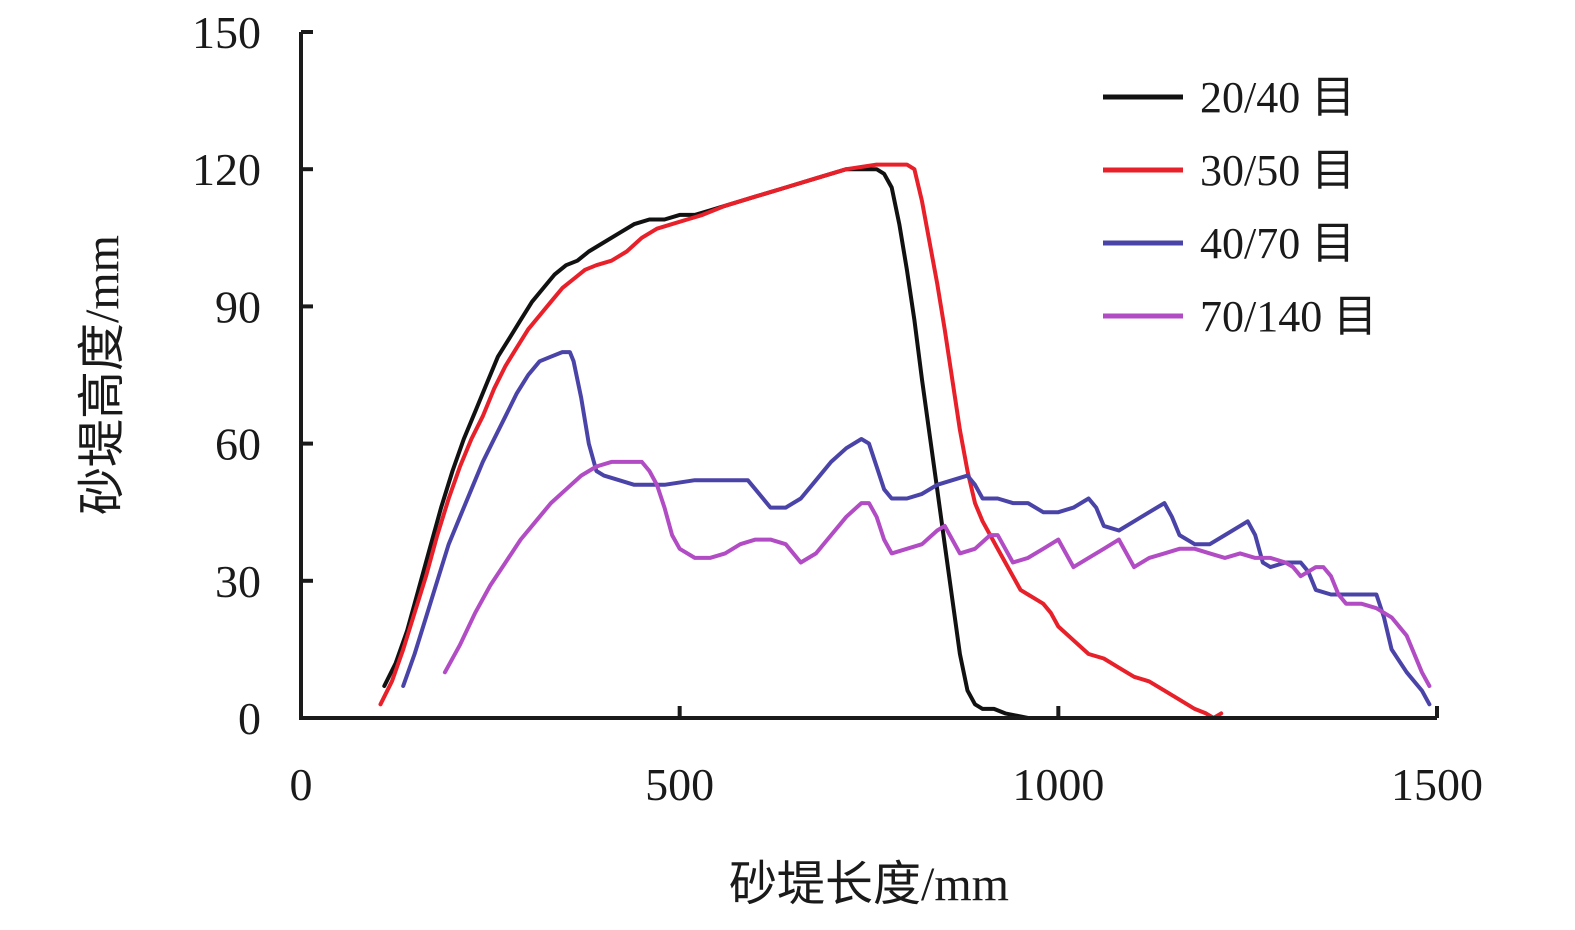 This screenshot has width=1575, height=930. I want to click on x-tick-label: 500, so click(679, 784).